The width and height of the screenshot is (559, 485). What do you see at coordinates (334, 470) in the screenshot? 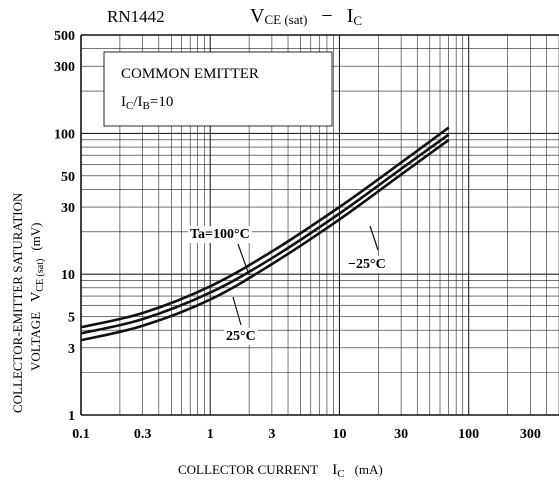
I see `x-axis-label-symbol: I` at bounding box center [334, 470].